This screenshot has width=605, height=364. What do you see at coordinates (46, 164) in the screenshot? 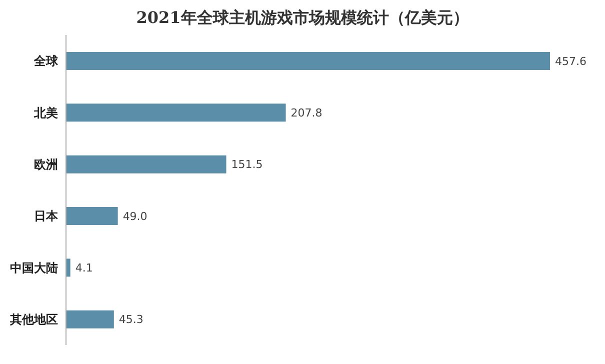
I see `y-tick-label: 欧洲` at bounding box center [46, 164].